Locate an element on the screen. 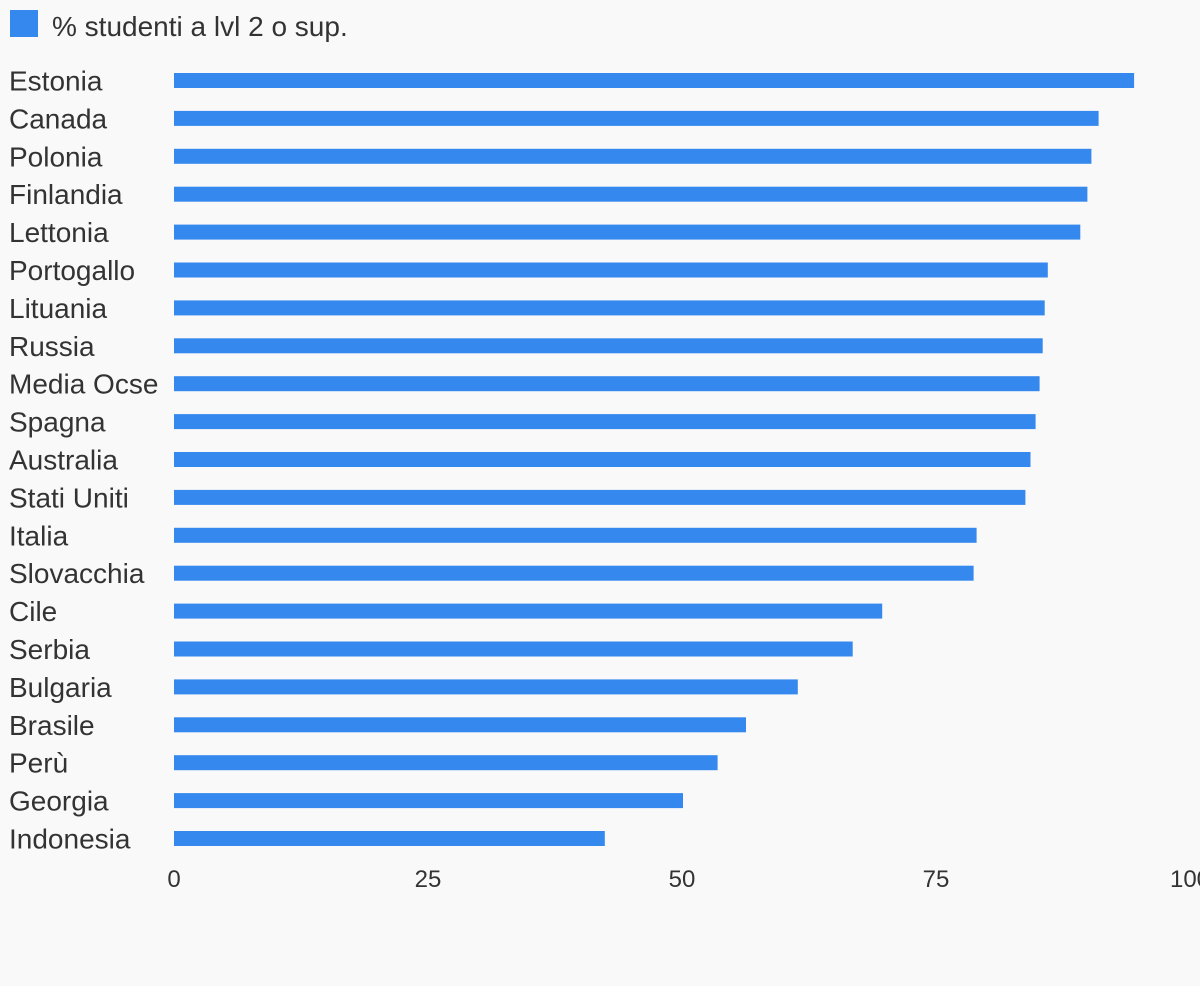 The height and width of the screenshot is (986, 1200). x-axis-ticks: 0 25 50 75 100 is located at coordinates (683, 879).